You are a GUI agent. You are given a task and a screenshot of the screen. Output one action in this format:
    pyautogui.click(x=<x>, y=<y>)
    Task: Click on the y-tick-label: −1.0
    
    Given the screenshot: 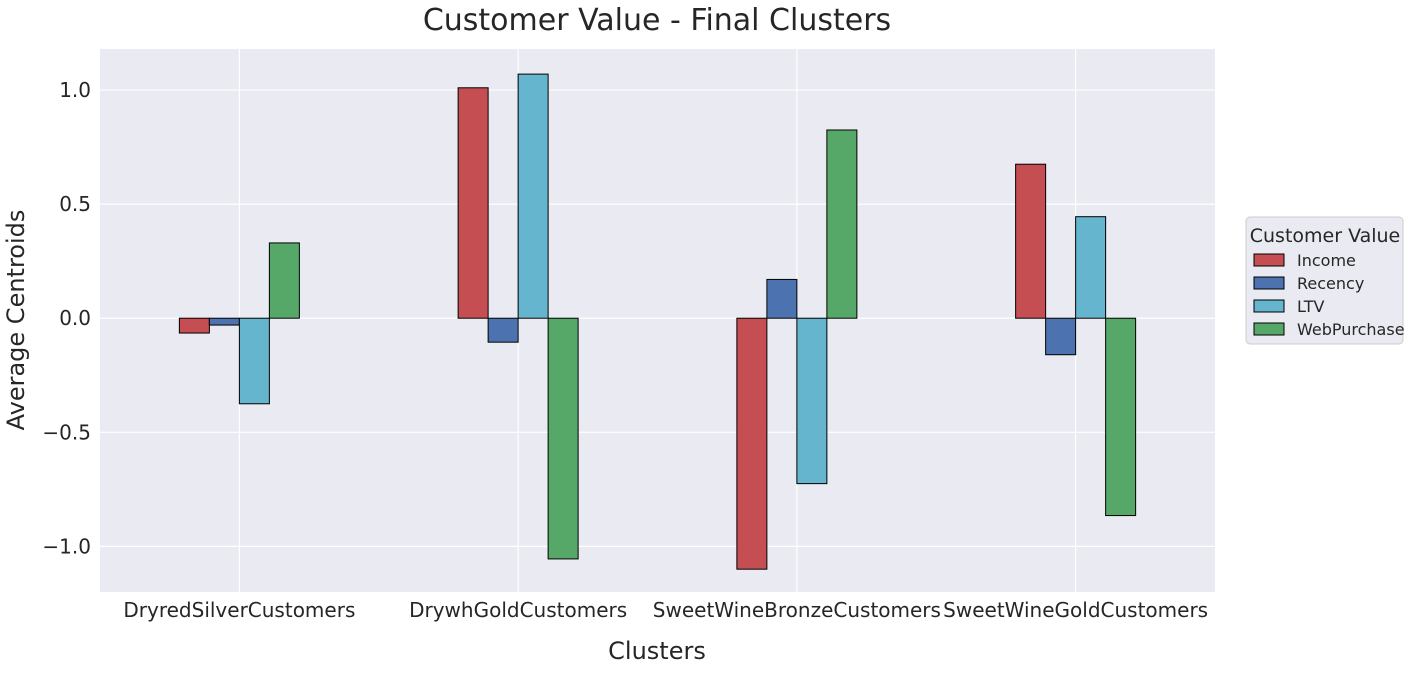 What is the action you would take?
    pyautogui.click(x=66, y=546)
    